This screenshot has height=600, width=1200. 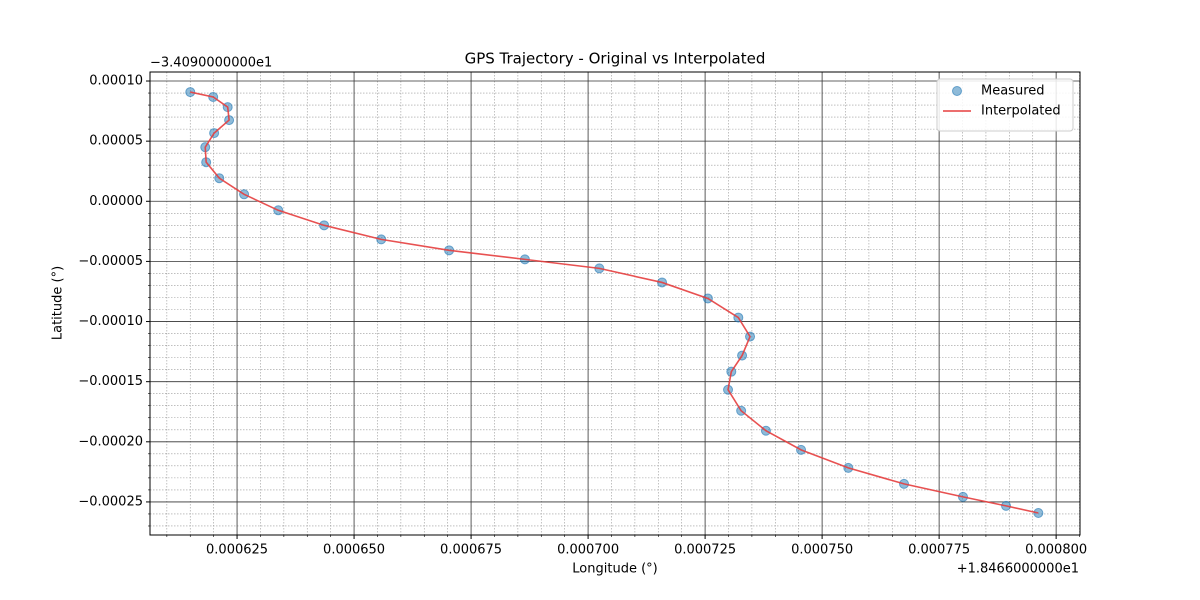 I want to click on y-tick-label: 0.00000, so click(x=116, y=201).